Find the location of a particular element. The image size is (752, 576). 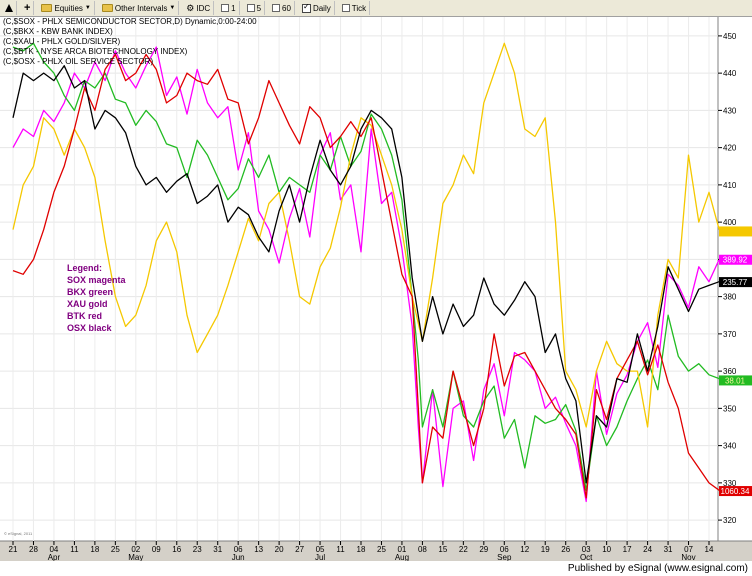

x-tick-label: 04 is located at coordinates (53, 549).